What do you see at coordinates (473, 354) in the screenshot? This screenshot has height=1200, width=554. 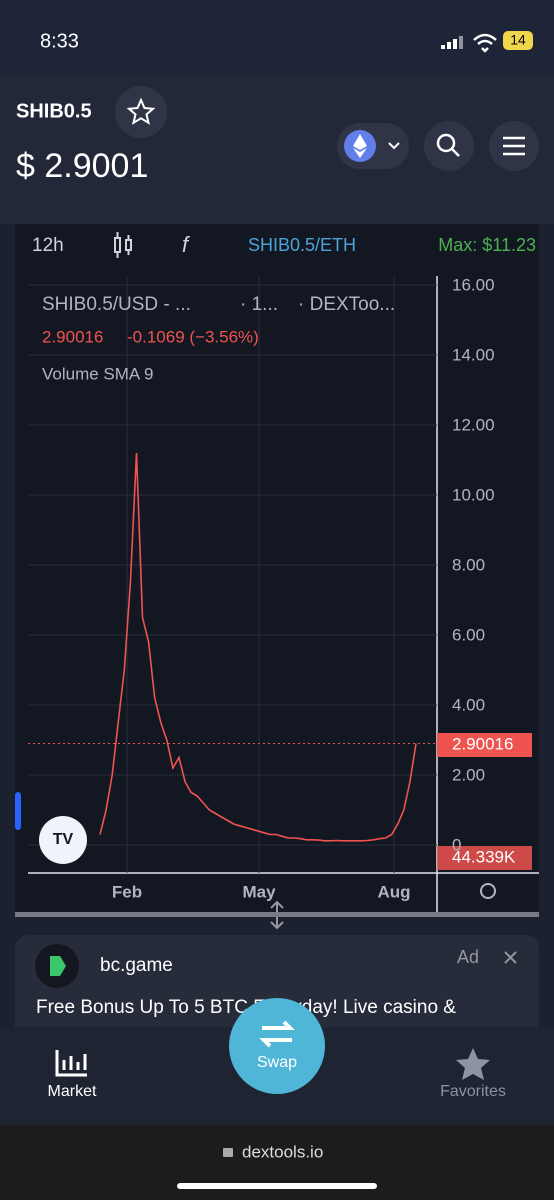 I see `y-tick-label: 14.00` at bounding box center [473, 354].